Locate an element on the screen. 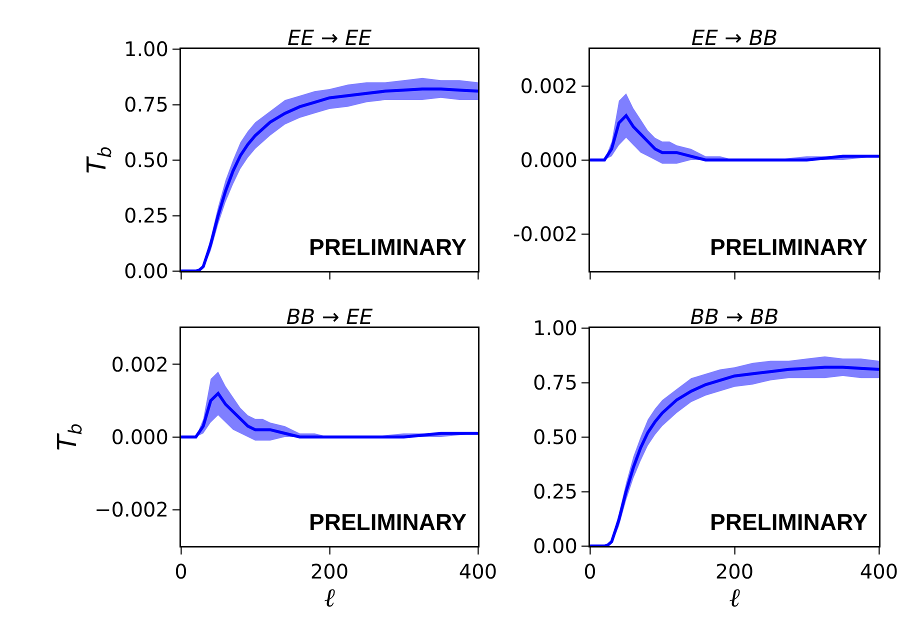 This screenshot has height=633, width=907. chart-title: EE → EE is located at coordinates (329, 38).